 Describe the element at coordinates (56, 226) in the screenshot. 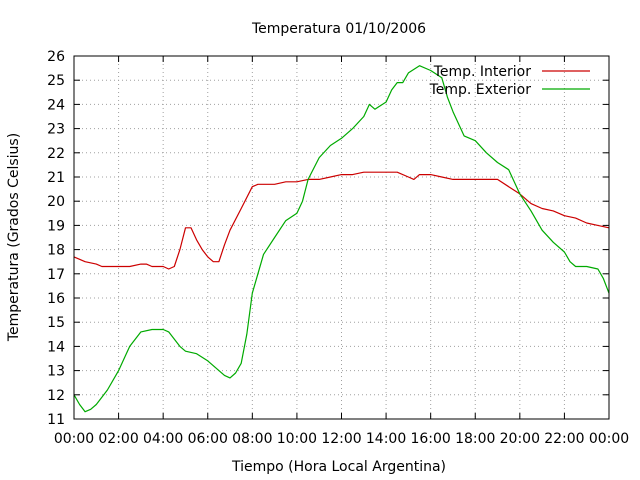

I see `y-tick-label: 19` at that location.